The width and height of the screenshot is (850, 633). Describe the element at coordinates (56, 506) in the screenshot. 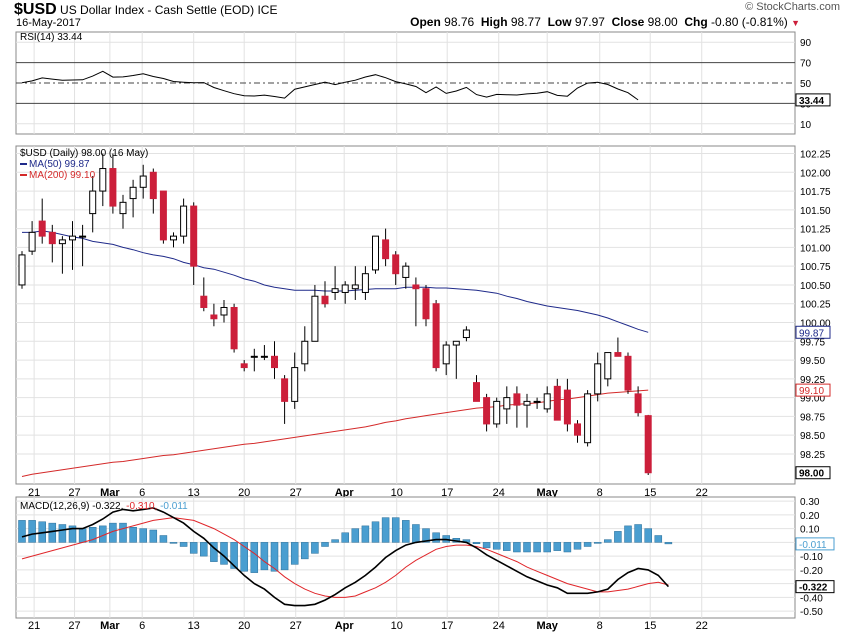

I see `macd-legend-part: MACD(12,26,9)` at that location.